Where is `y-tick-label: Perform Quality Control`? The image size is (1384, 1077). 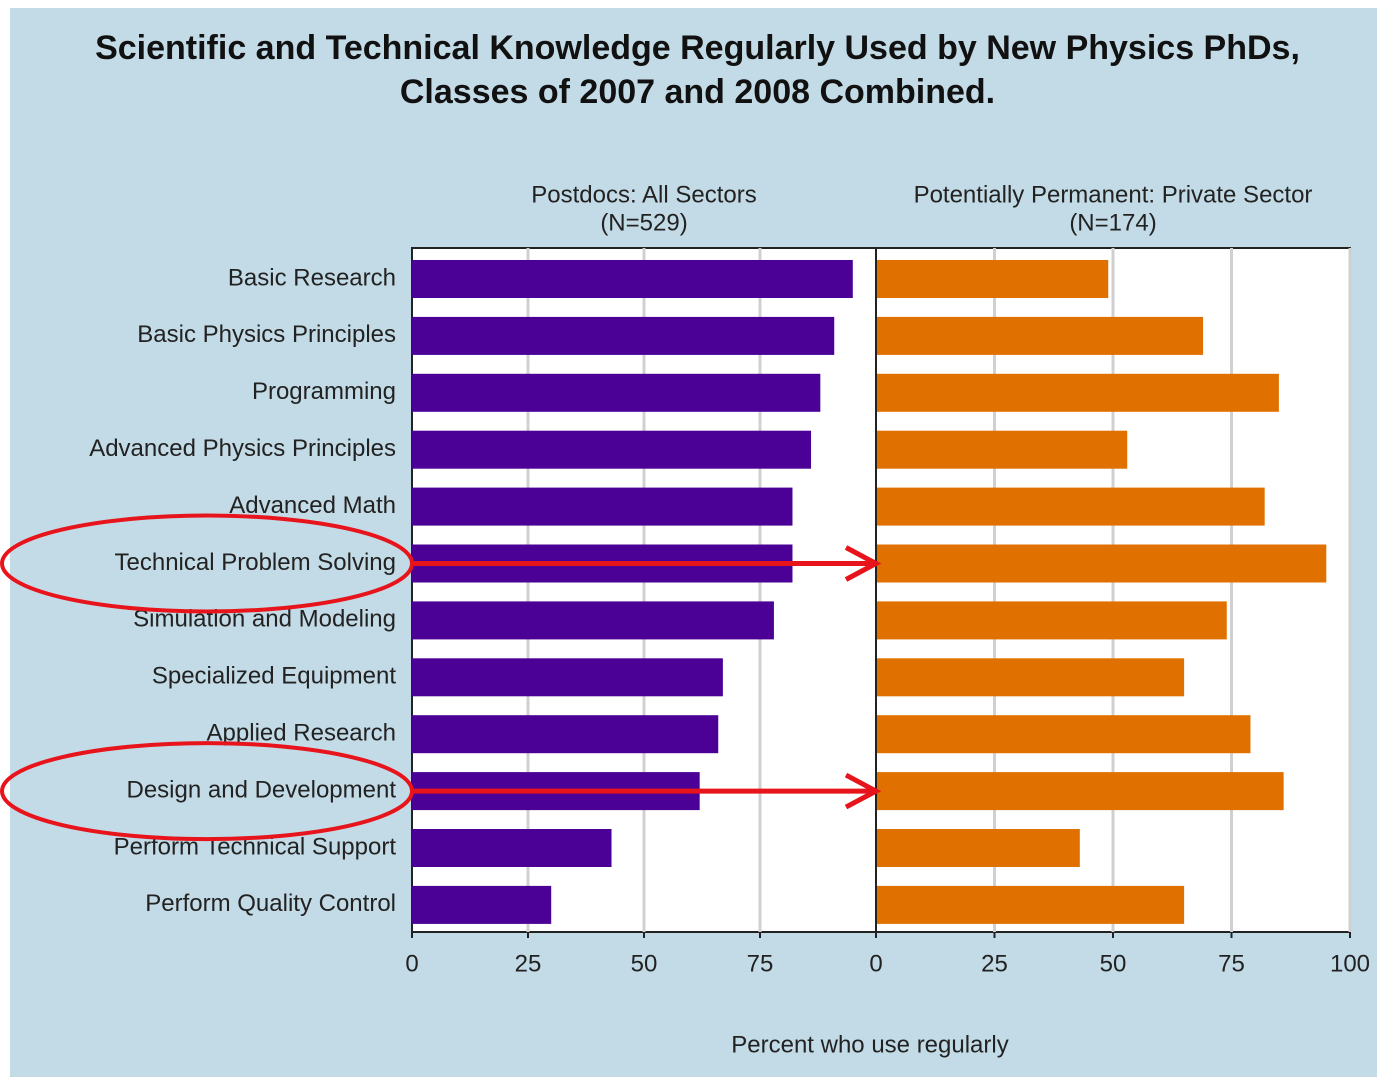
y-tick-label: Perform Quality Control is located at coordinates (270, 903).